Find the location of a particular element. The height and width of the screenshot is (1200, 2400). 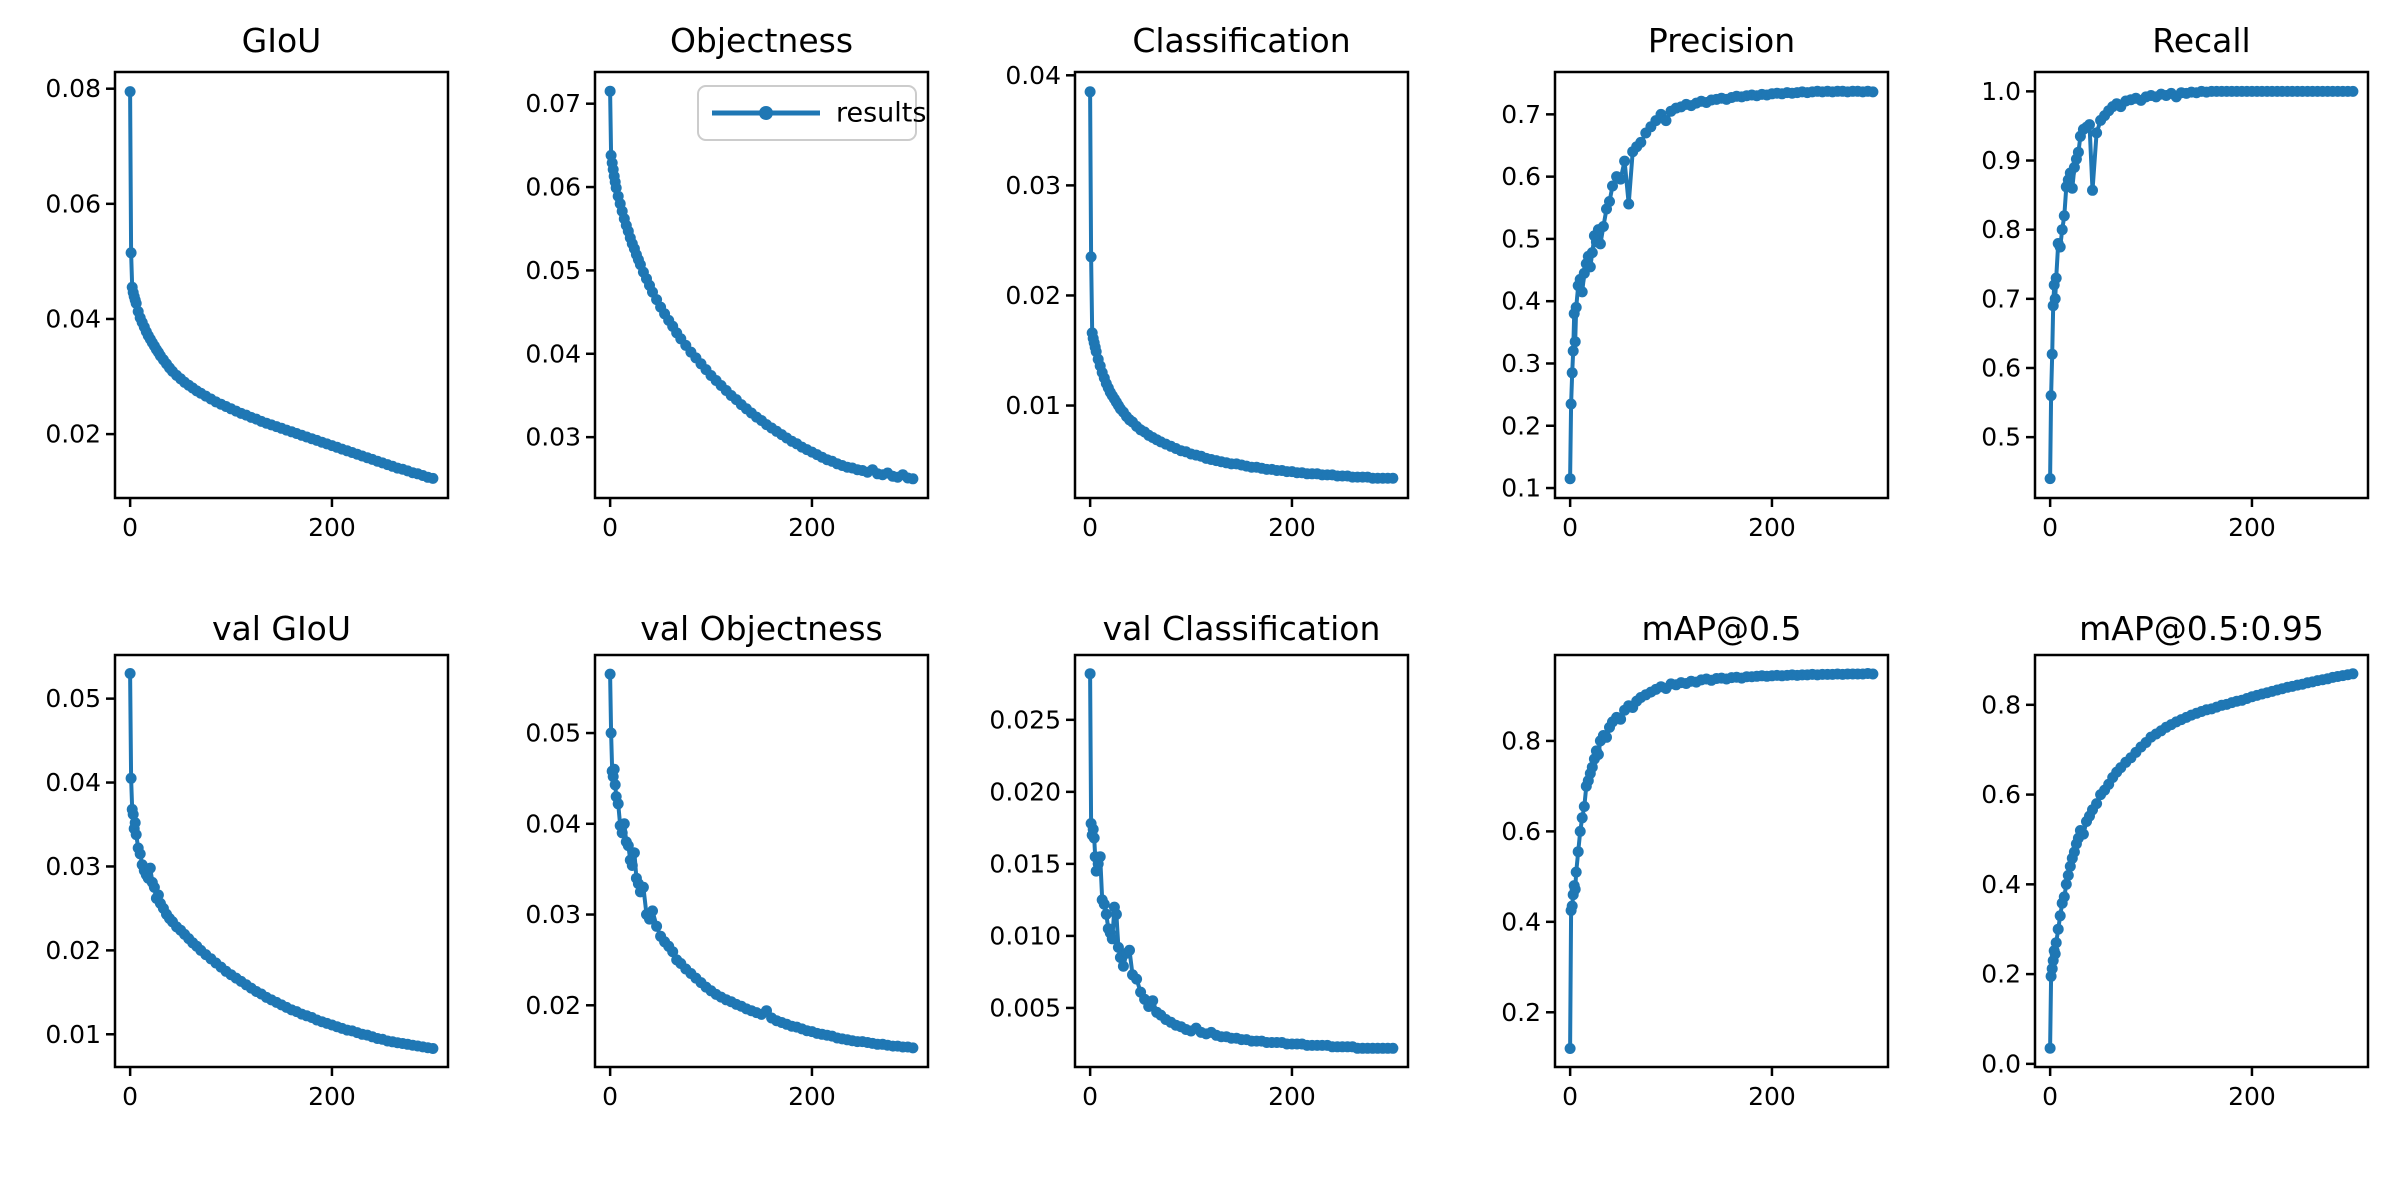

y-tick-label: 0.3 is located at coordinates (1521, 363).